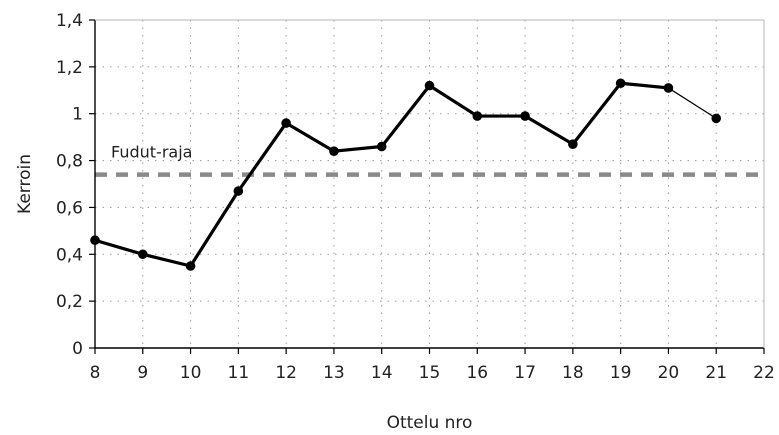 This screenshot has width=779, height=435. I want to click on x-tick-label: 16, so click(477, 373).